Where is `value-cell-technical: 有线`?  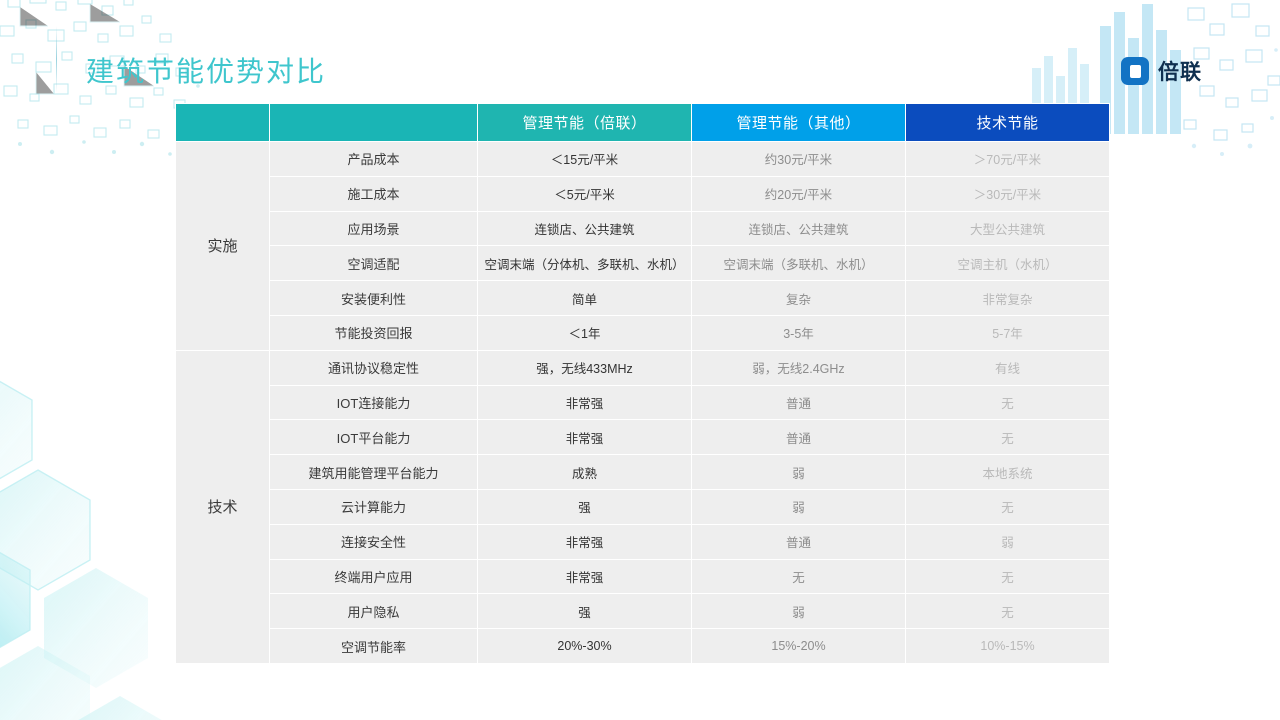 value-cell-technical: 有线 is located at coordinates (1007, 367).